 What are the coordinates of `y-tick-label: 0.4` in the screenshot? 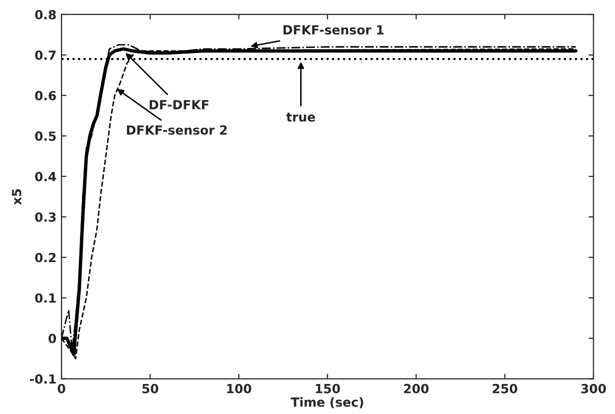 It's located at (45, 177).